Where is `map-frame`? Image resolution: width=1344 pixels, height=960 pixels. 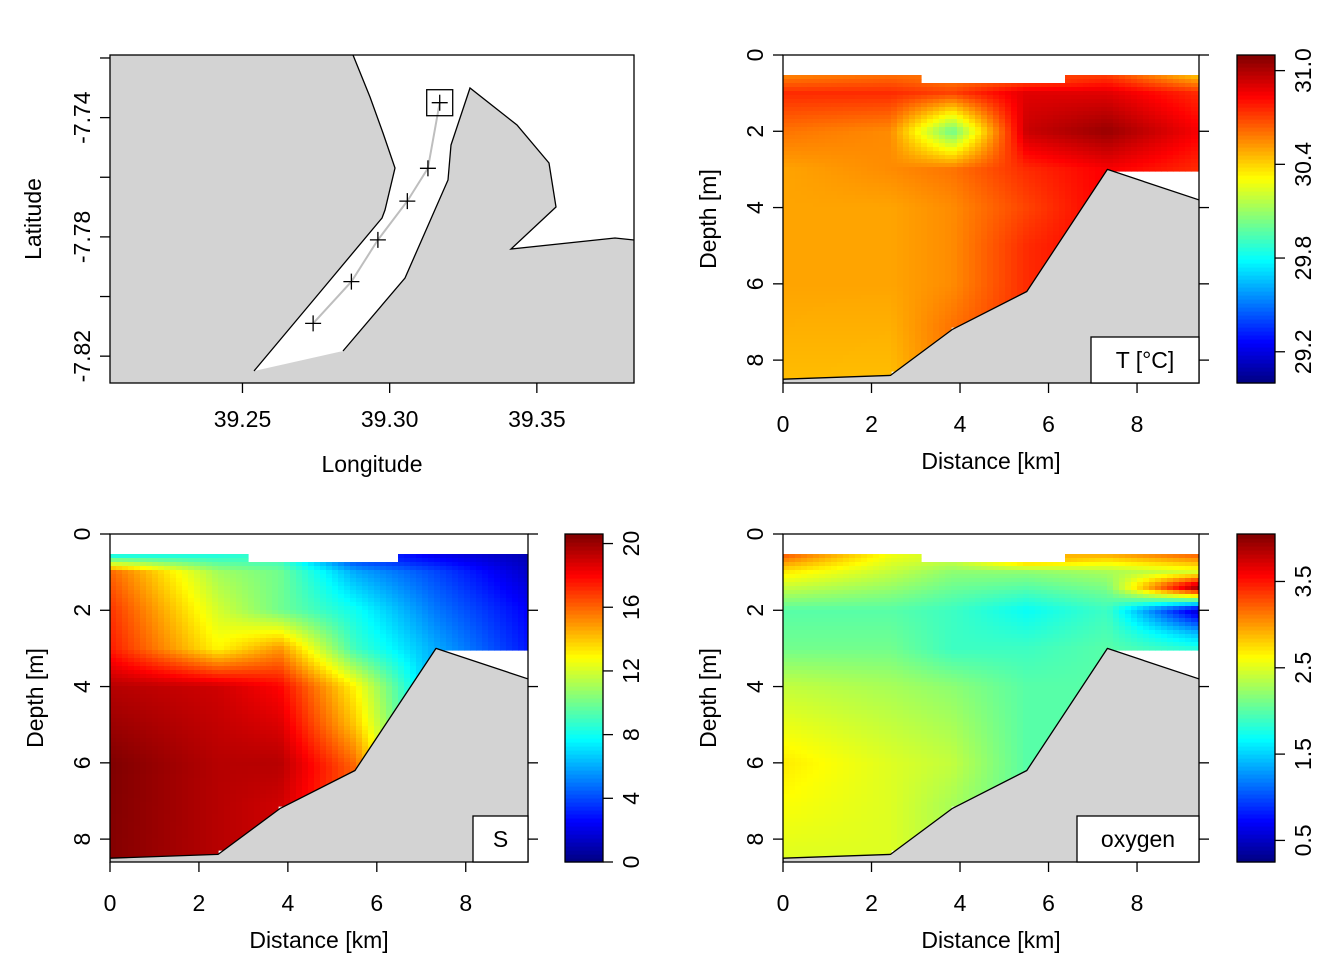 map-frame is located at coordinates (372, 219).